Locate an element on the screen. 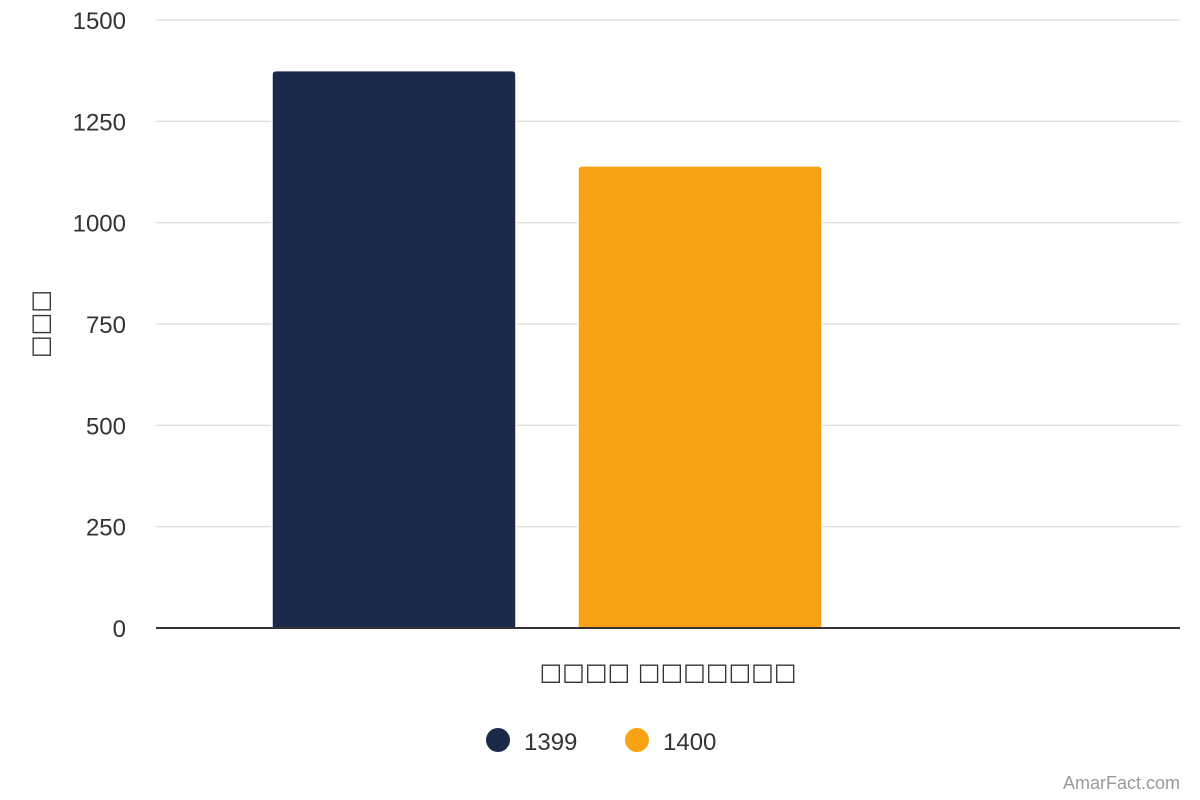 The width and height of the screenshot is (1200, 800). y-tick-label: 750 is located at coordinates (106, 325).